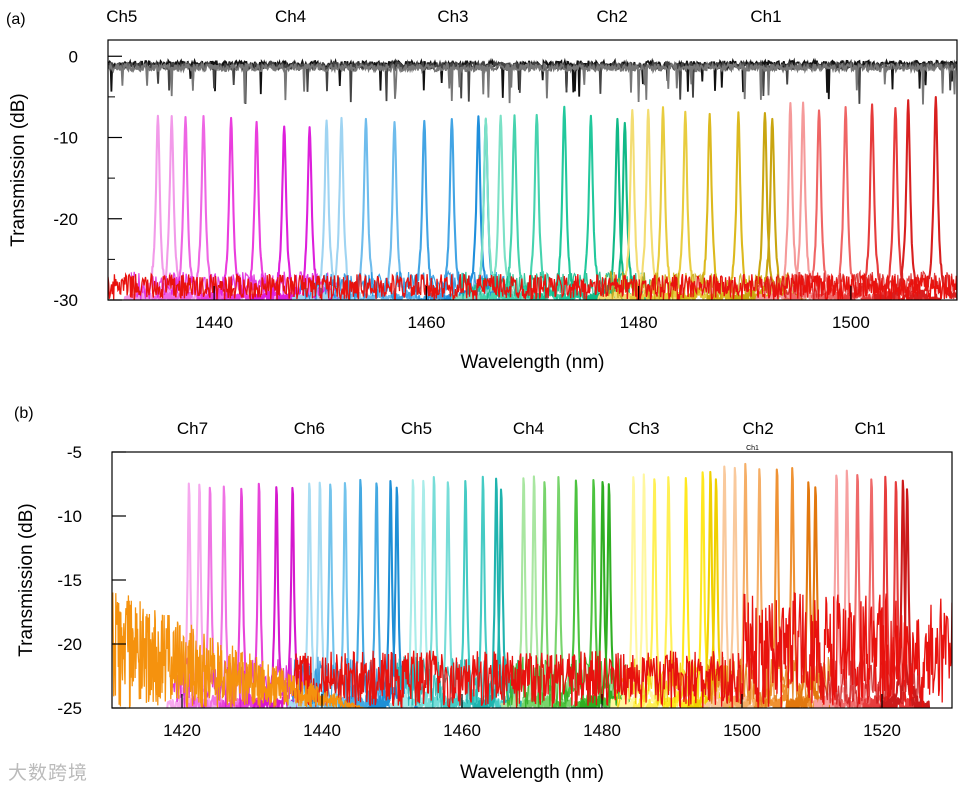  I want to click on y-tick-label: -30, so click(65, 300).